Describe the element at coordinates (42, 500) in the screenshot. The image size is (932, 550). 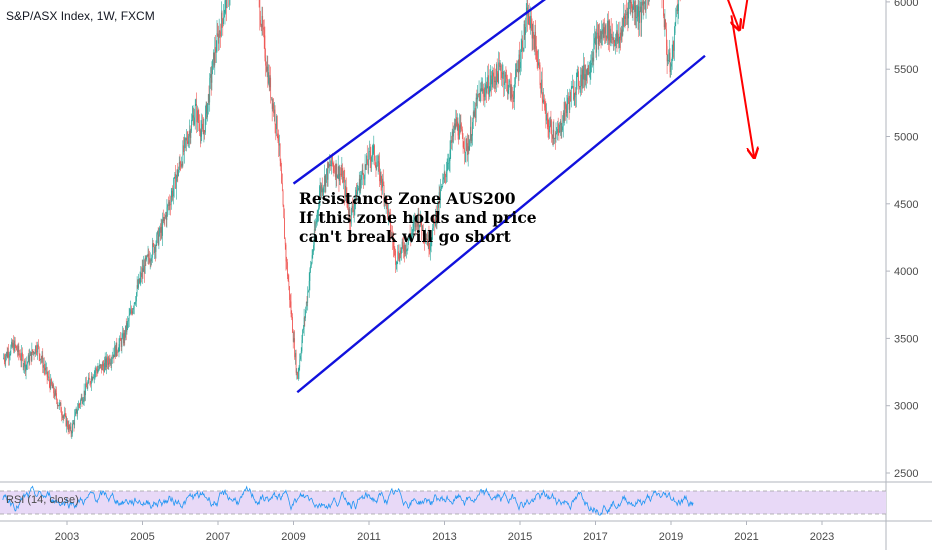
I see `rsi-indicator-label: RSI (14, close)` at that location.